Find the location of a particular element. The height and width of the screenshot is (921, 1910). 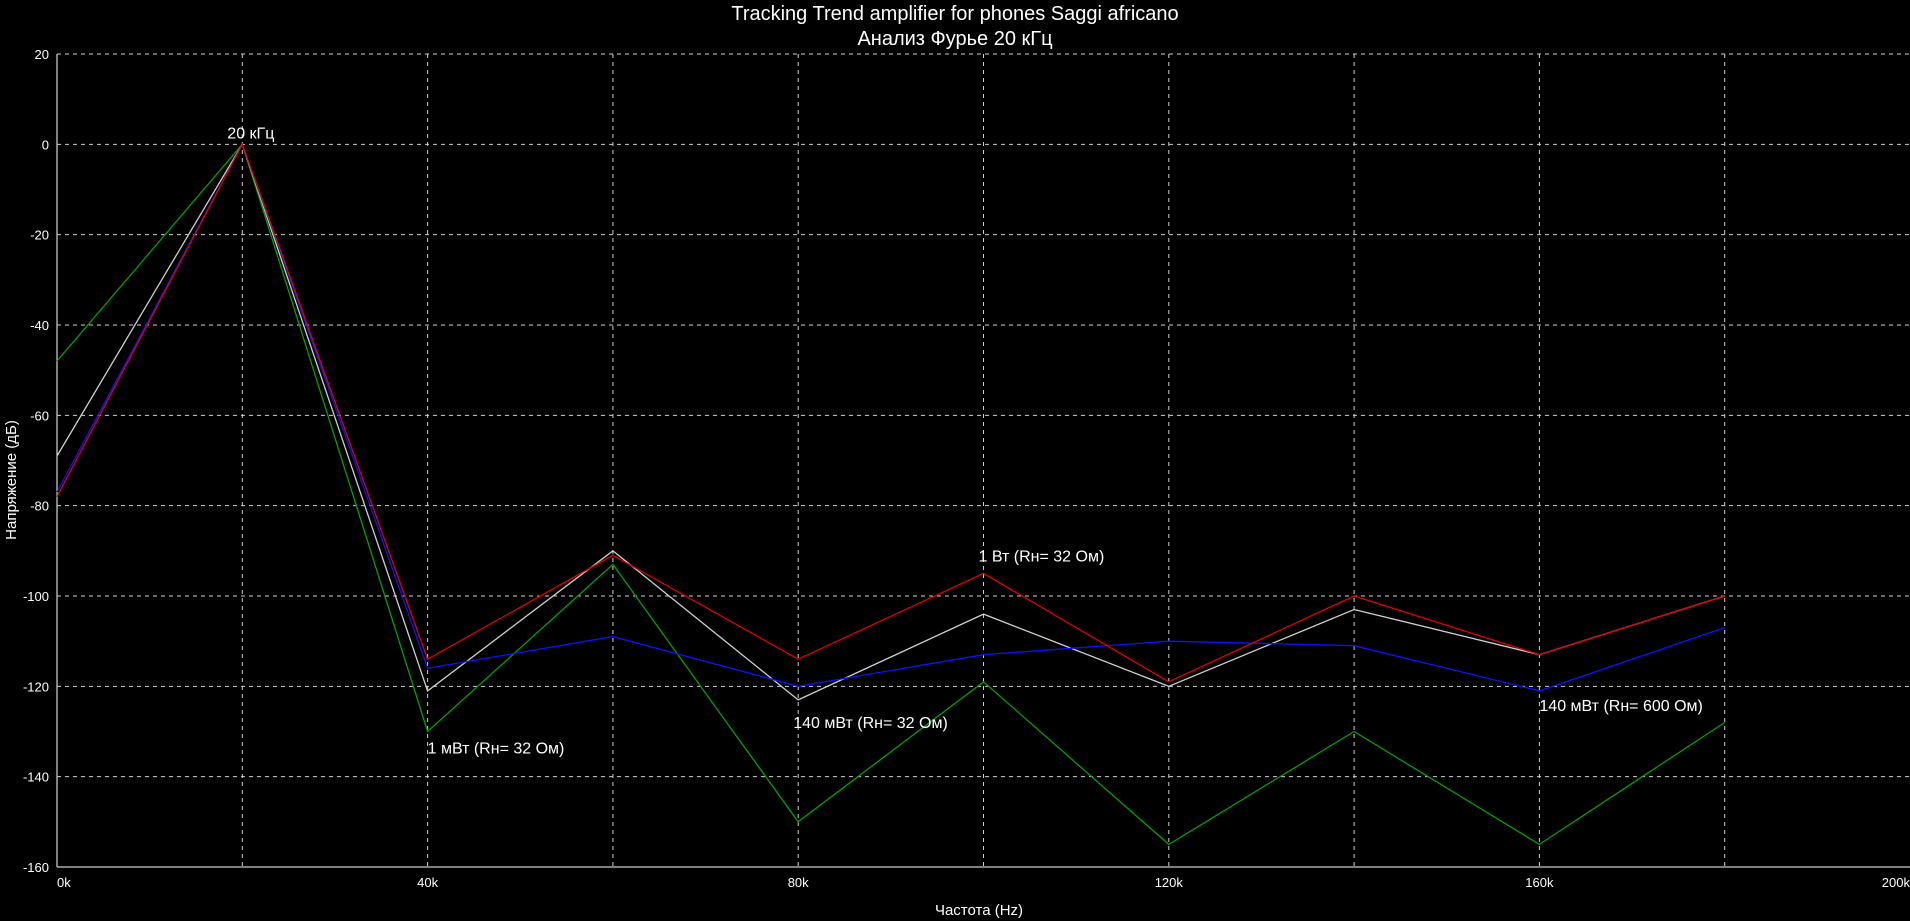

annotation-label: 20 кГц is located at coordinates (250, 133).